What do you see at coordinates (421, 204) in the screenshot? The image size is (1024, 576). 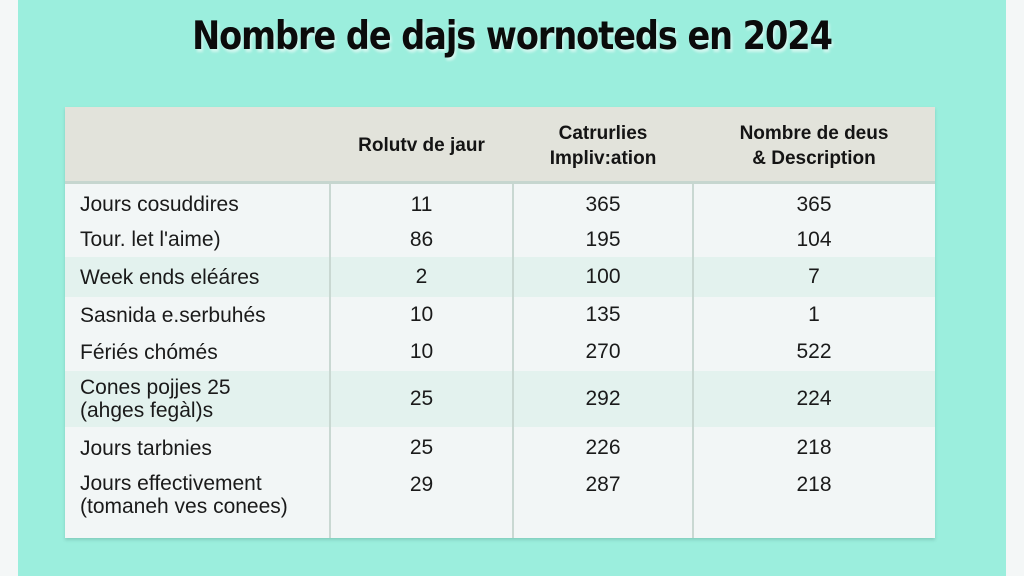 I see `cell-c1: 11` at bounding box center [421, 204].